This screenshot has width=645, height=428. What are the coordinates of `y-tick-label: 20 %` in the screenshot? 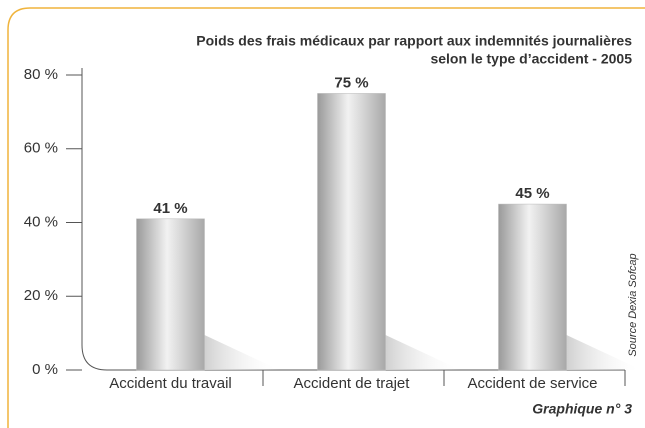 It's located at (41, 295).